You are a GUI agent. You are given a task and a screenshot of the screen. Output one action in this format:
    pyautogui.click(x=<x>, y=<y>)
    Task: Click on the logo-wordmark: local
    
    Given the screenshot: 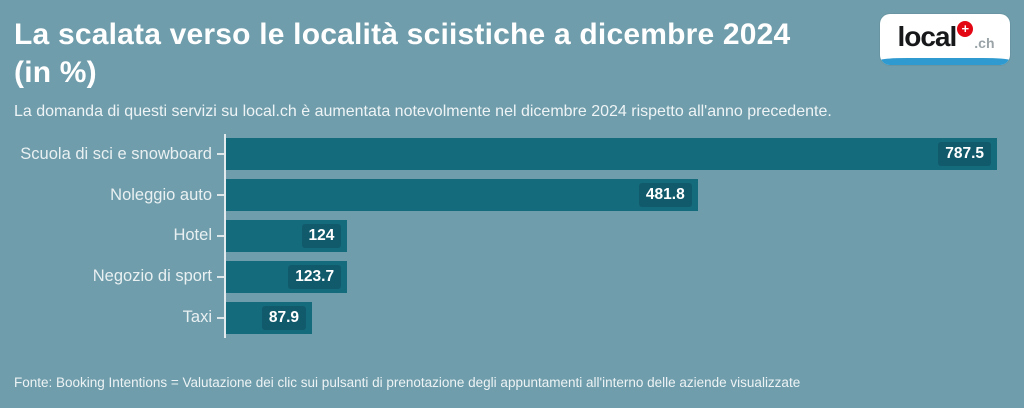 What is the action you would take?
    pyautogui.click(x=927, y=36)
    